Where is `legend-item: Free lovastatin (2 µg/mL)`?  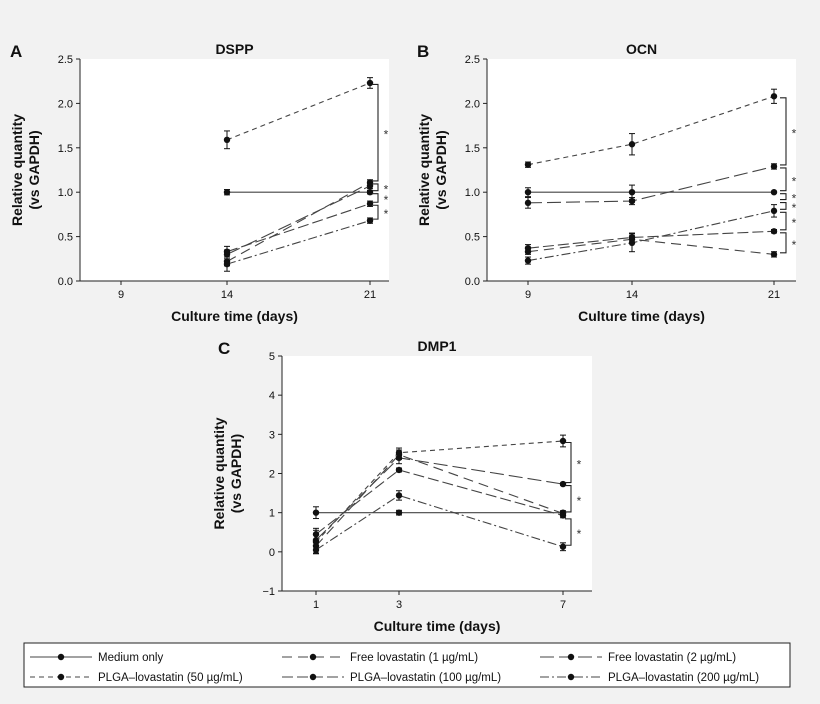 legend-item: Free lovastatin (2 µg/mL) is located at coordinates (638, 658).